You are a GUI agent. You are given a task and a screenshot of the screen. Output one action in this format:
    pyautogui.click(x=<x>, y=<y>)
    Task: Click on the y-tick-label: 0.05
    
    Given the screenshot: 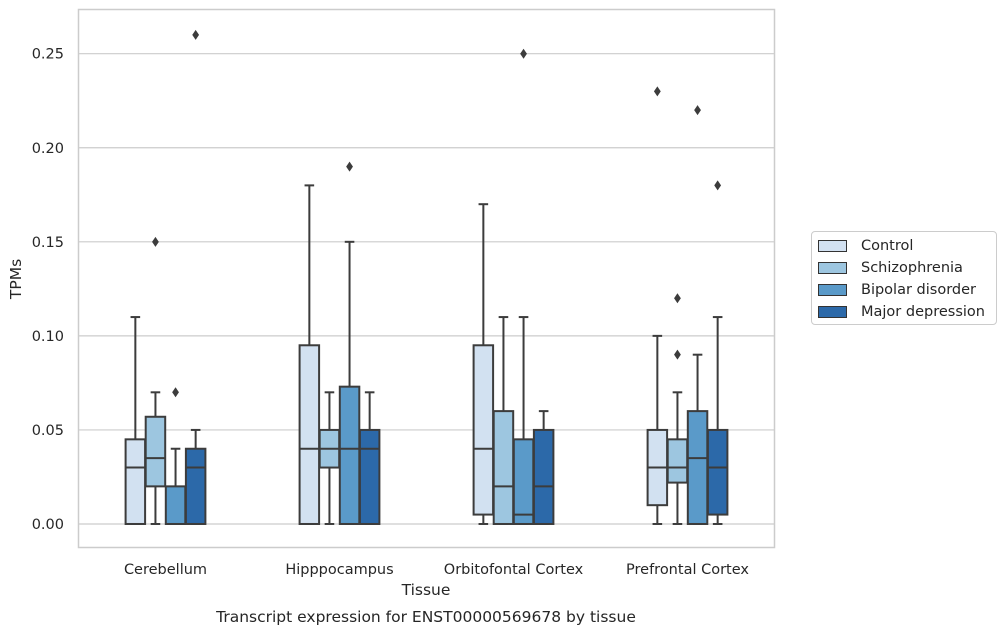 What is the action you would take?
    pyautogui.click(x=48, y=431)
    